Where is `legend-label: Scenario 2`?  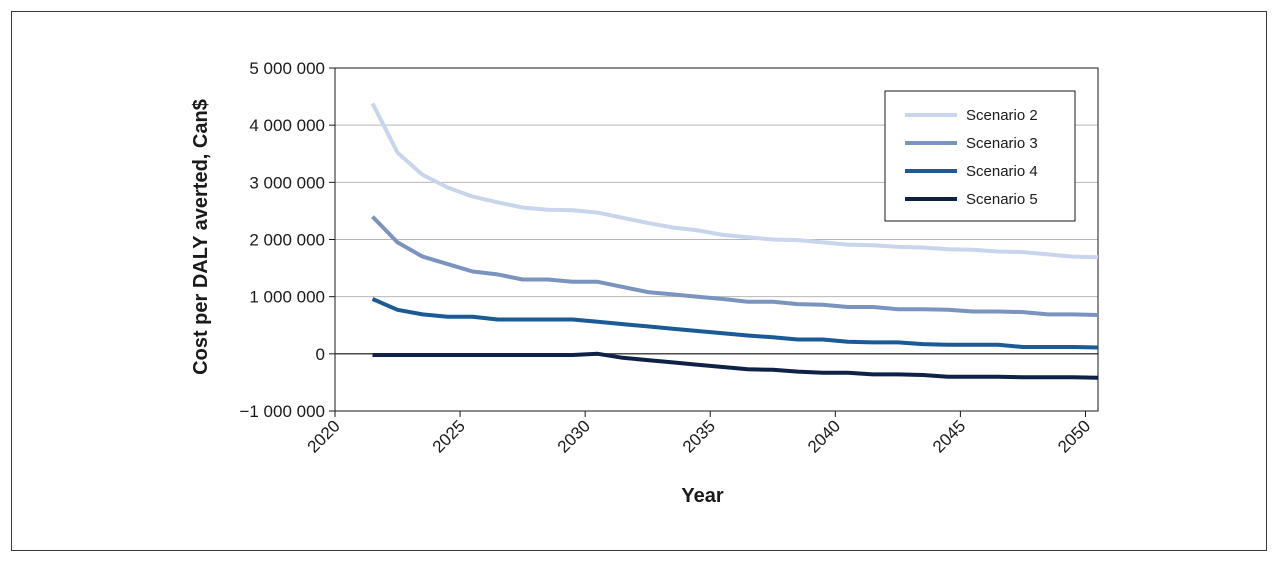 legend-label: Scenario 2 is located at coordinates (1002, 115).